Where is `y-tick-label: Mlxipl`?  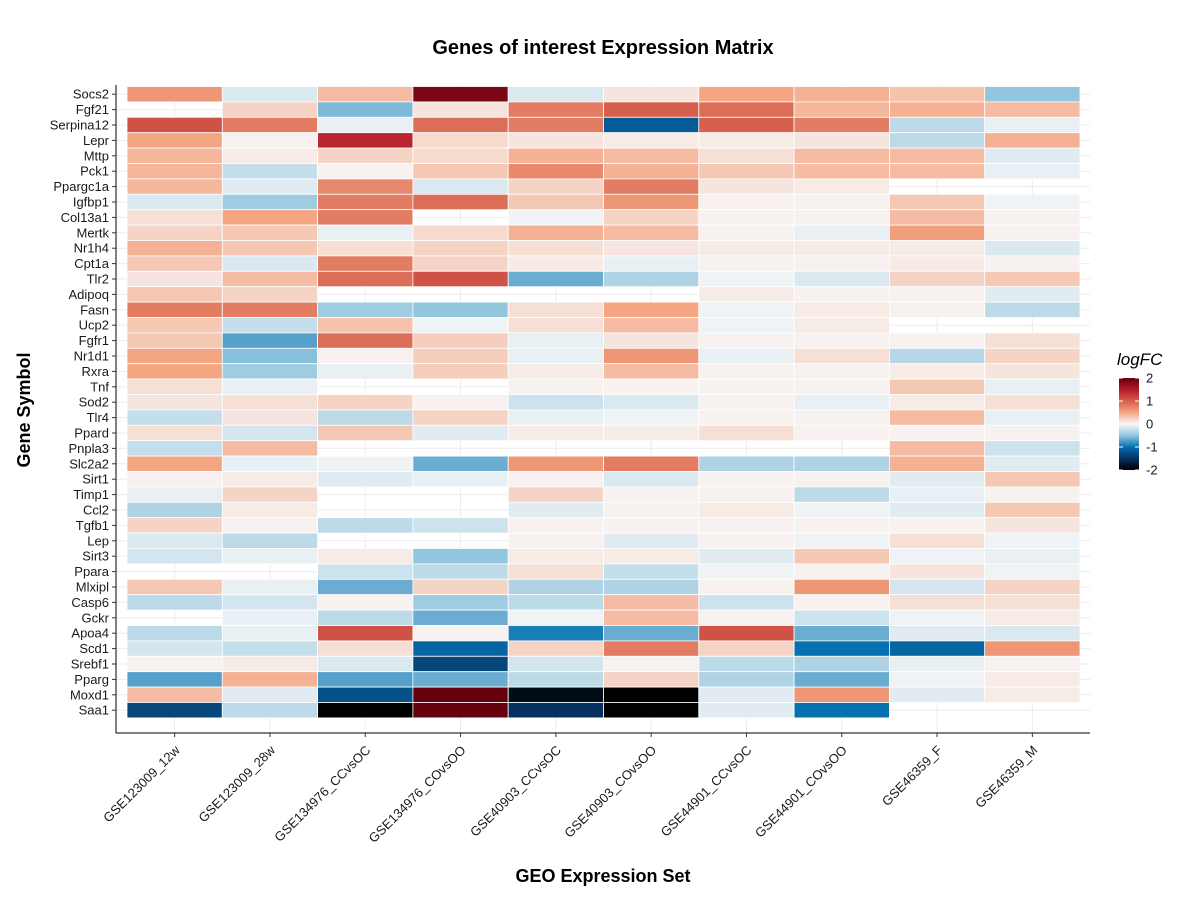
y-tick-label: Mlxipl is located at coordinates (92, 587).